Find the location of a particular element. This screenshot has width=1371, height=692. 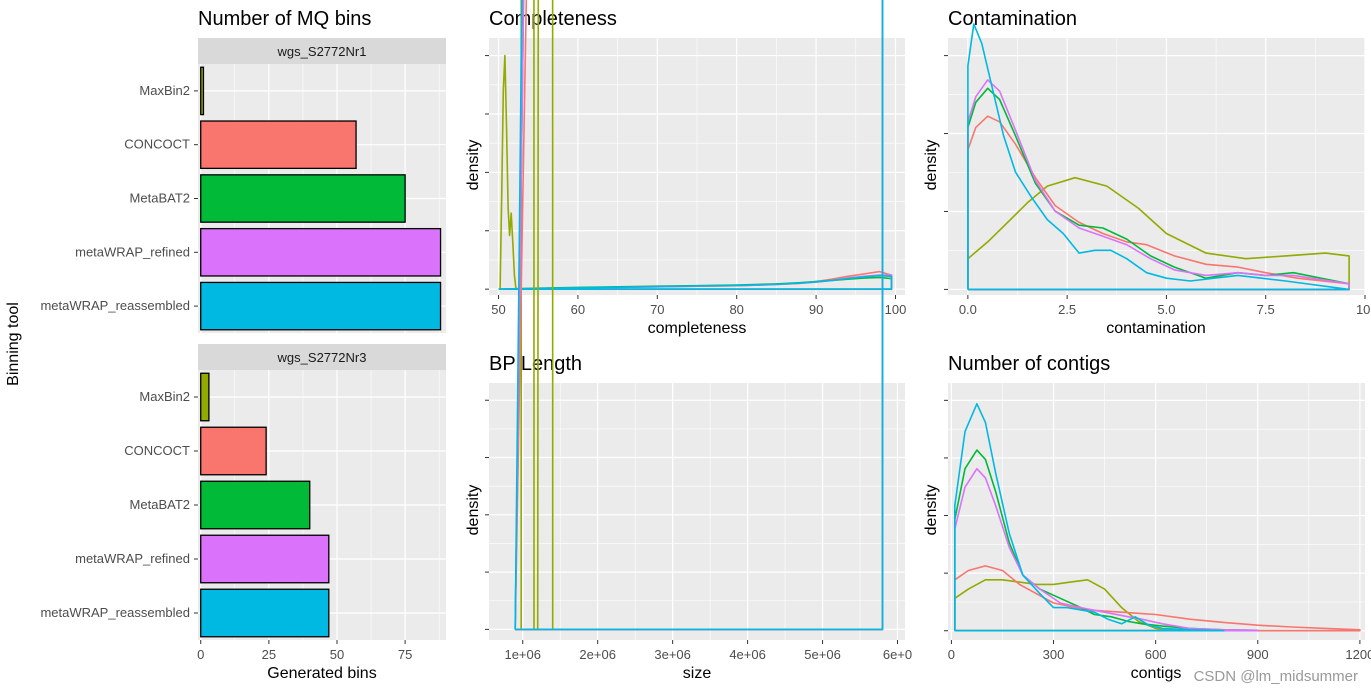

strip-bottom-label: wgs_S2772Nr3 is located at coordinates (322, 357).